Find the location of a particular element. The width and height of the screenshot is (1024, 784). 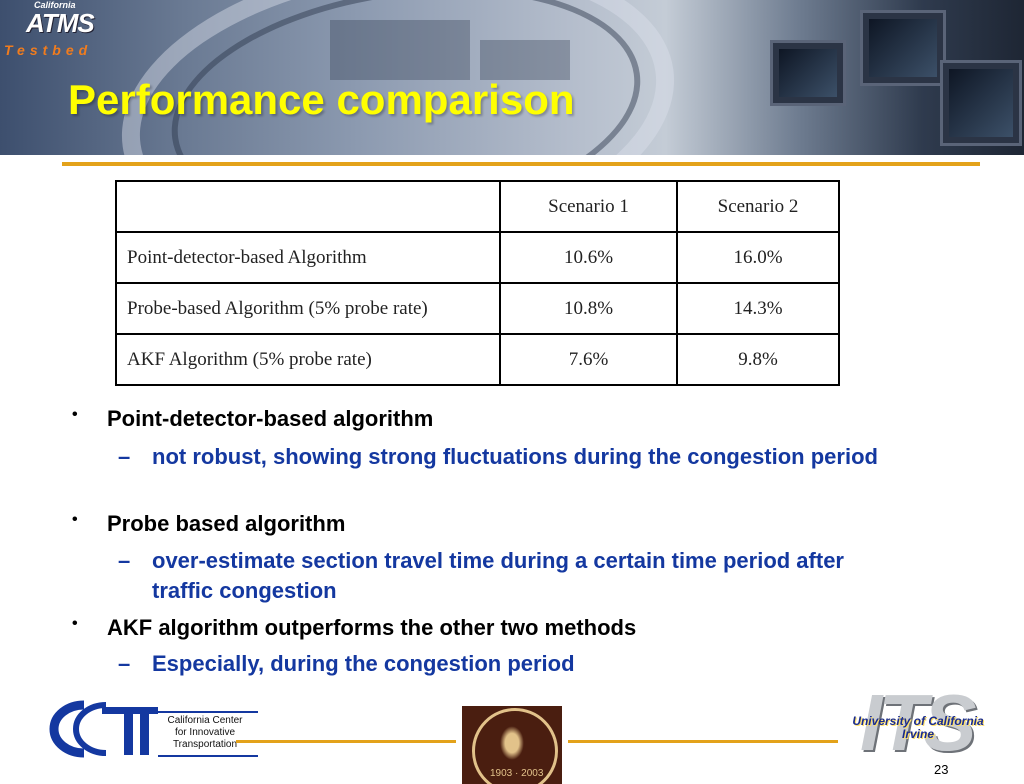

its-uci-logo: ITS University of California Irvine is located at coordinates (931, 722).